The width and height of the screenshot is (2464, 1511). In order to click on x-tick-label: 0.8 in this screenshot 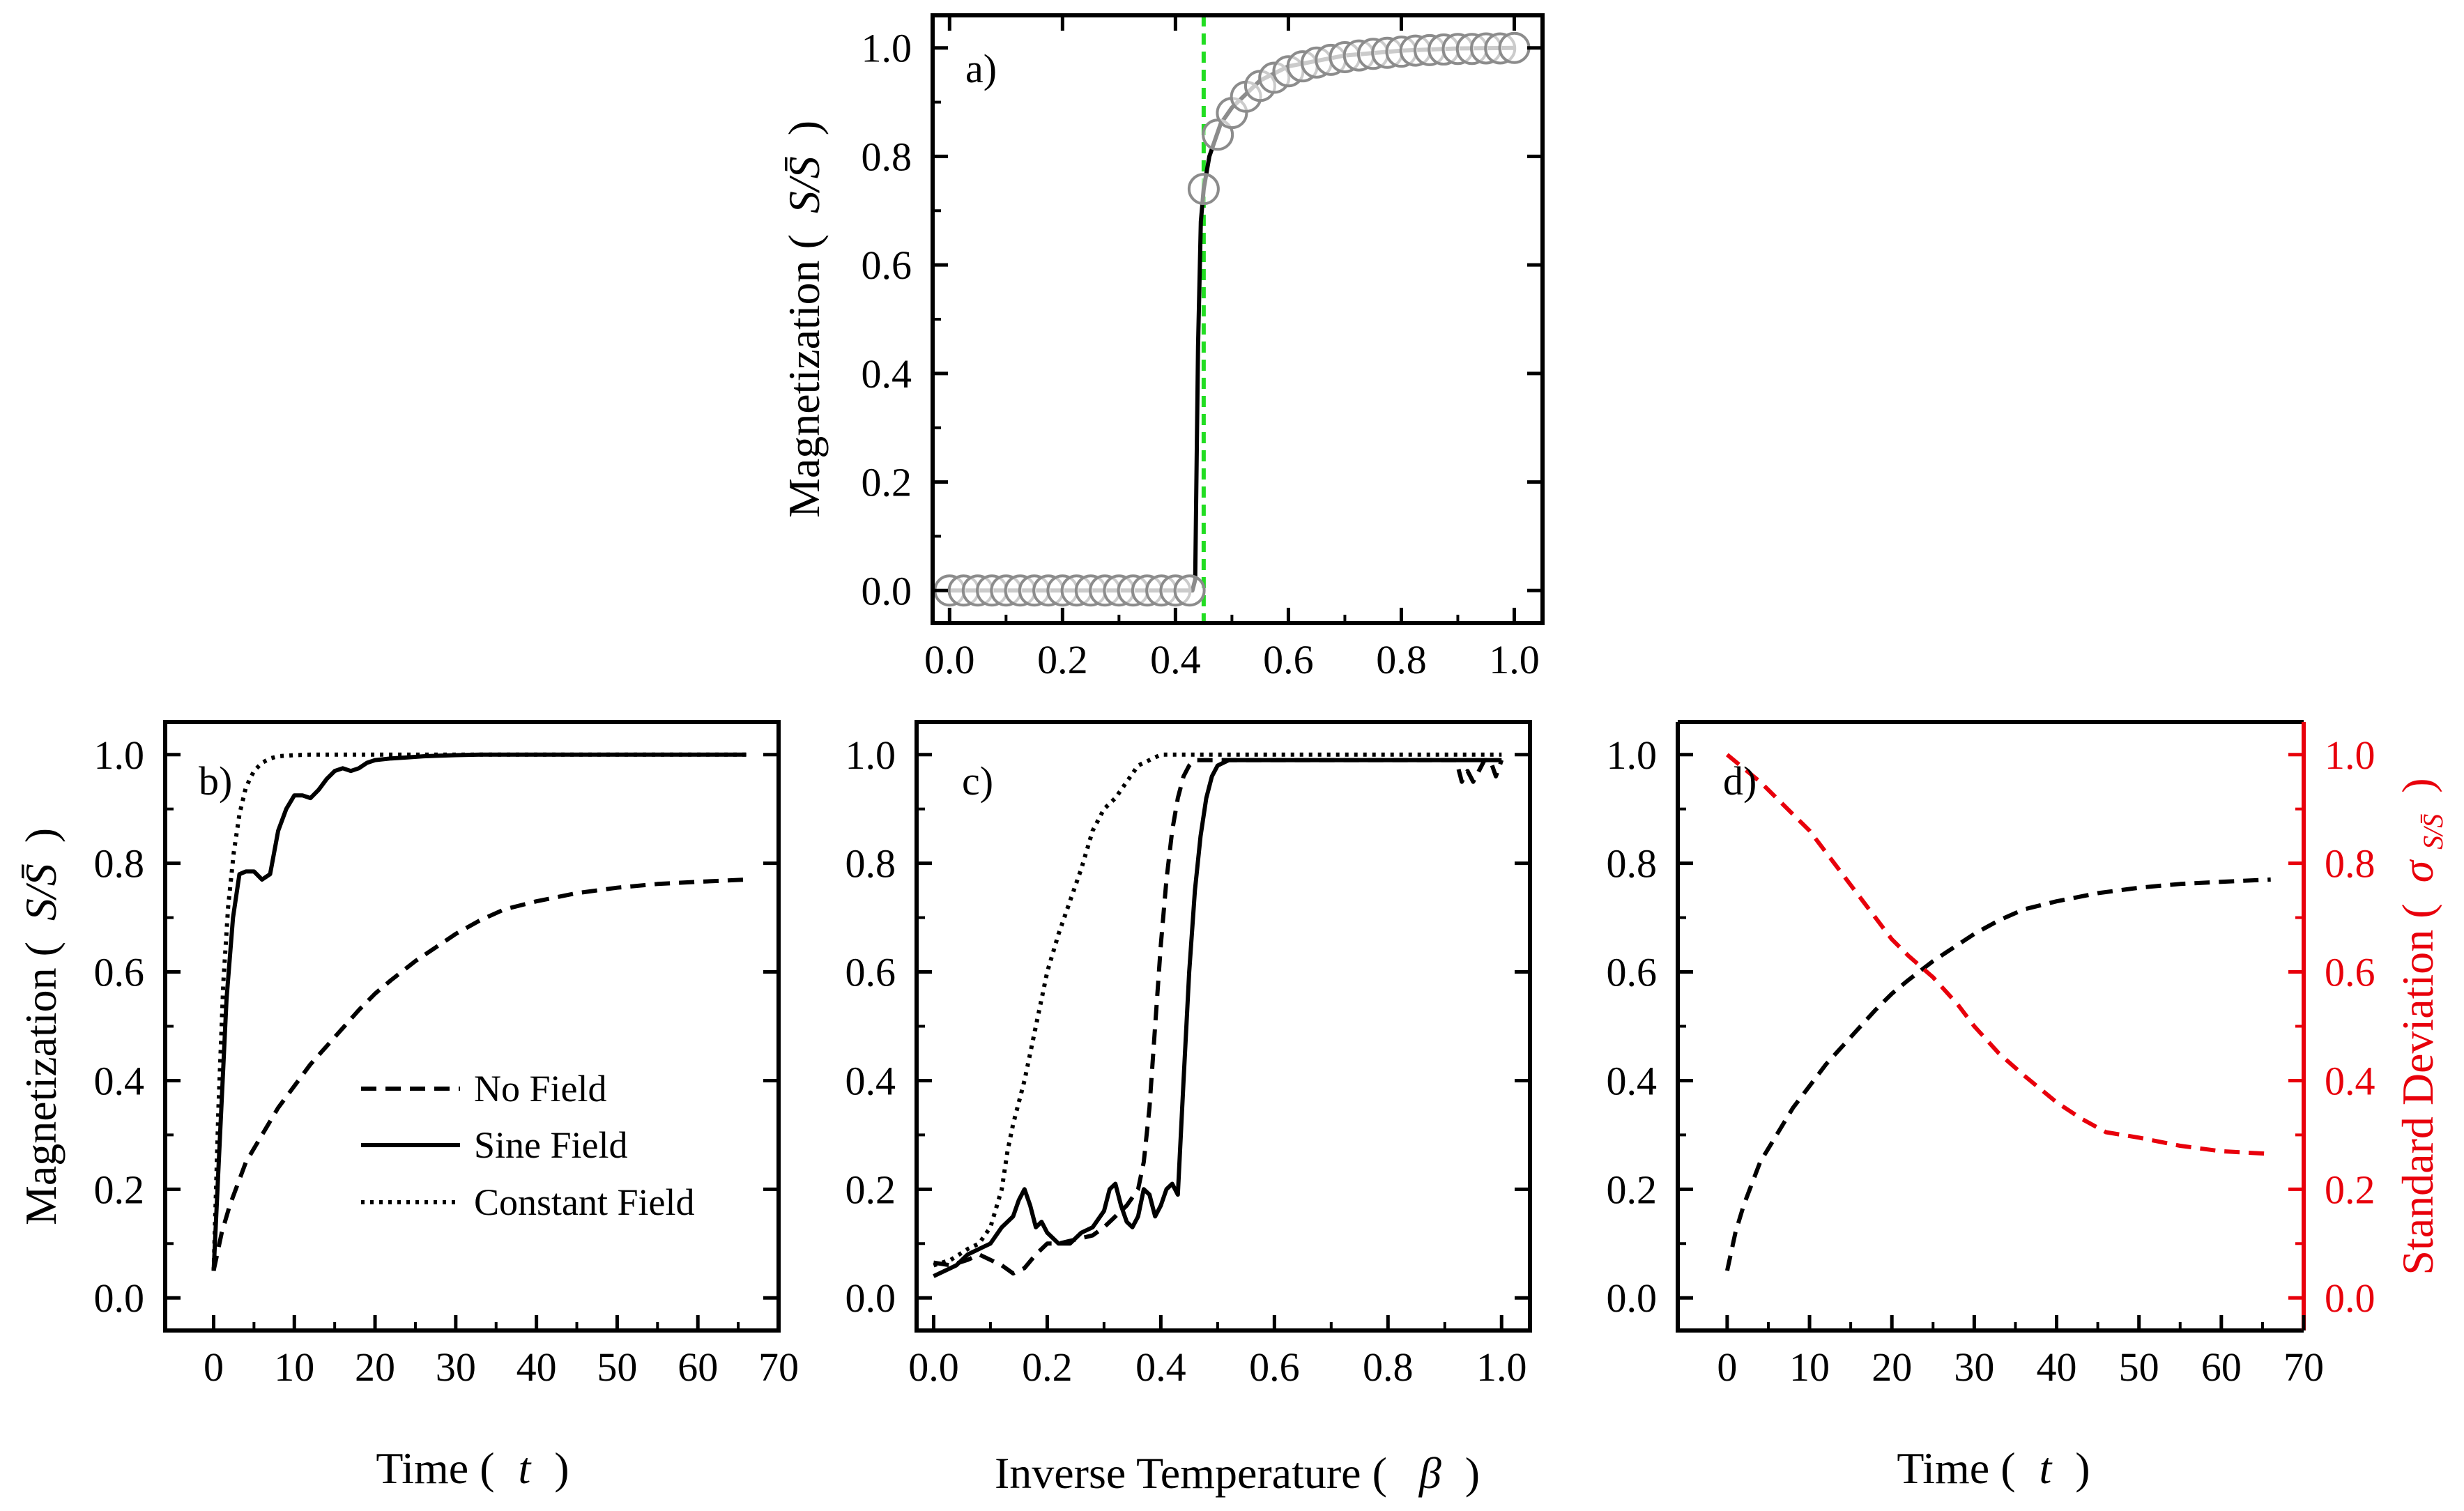, I will do `click(1401, 660)`.